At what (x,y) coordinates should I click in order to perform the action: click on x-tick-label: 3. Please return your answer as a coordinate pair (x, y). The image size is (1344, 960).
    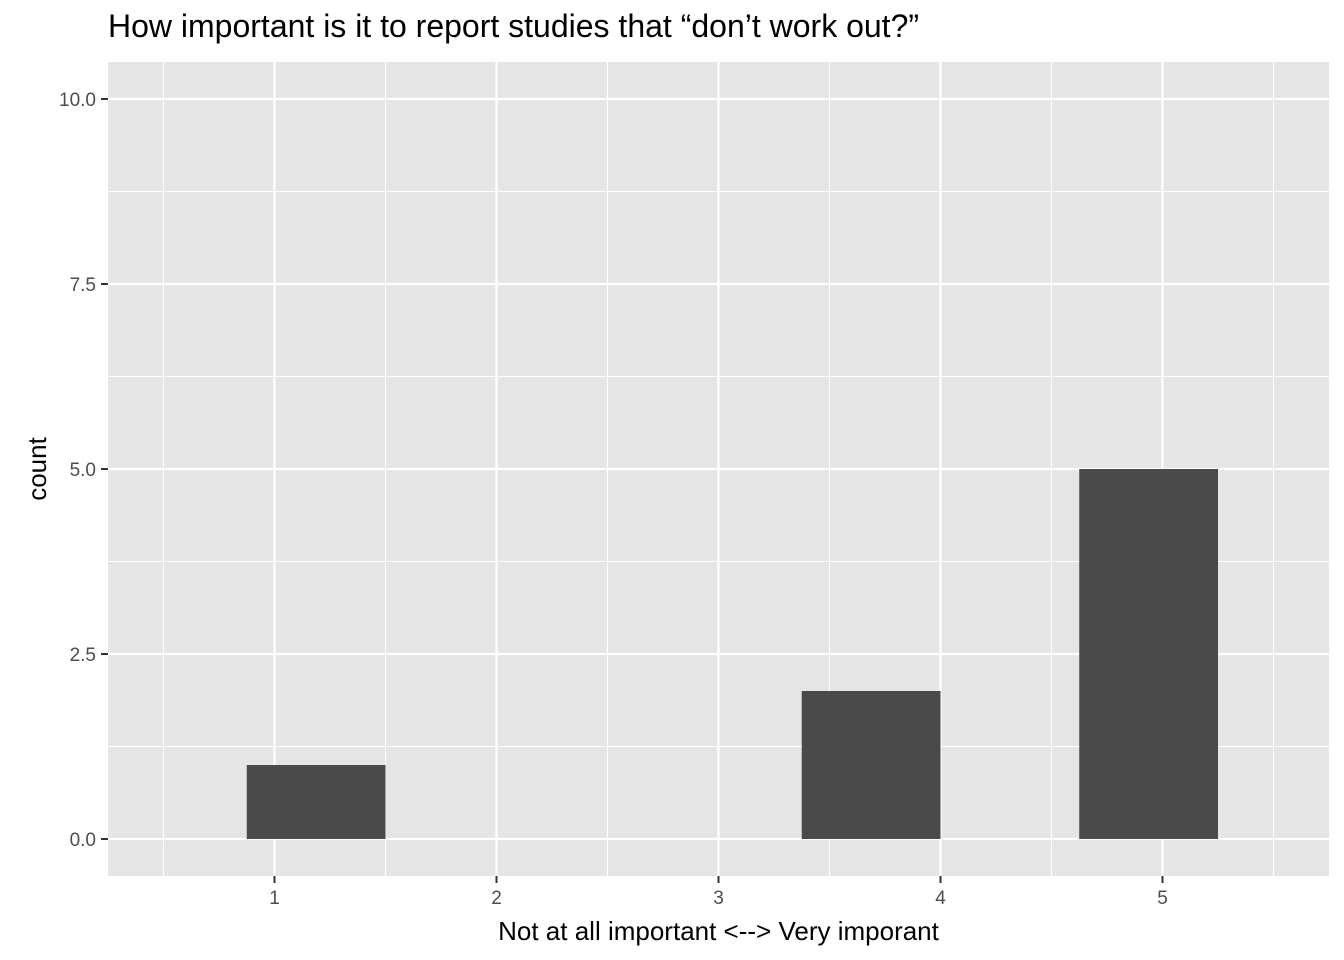
    Looking at the image, I should click on (718, 898).